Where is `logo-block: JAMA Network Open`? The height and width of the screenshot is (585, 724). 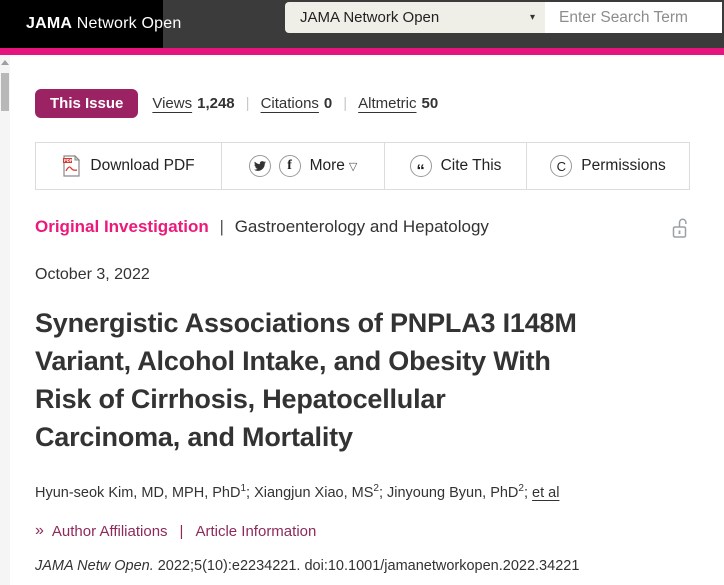 logo-block: JAMA Network Open is located at coordinates (90, 24).